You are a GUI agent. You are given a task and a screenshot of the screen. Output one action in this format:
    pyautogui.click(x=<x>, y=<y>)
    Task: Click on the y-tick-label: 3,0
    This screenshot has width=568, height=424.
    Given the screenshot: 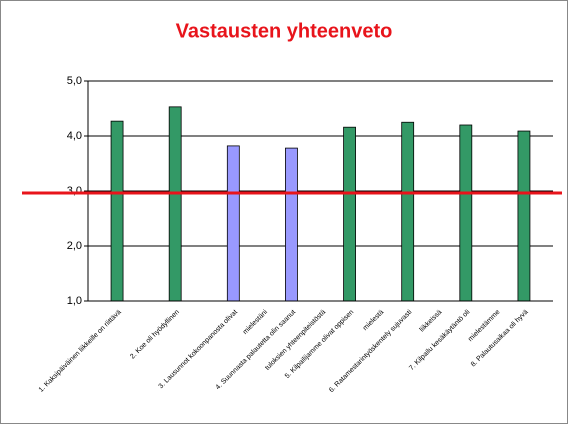 What is the action you would take?
    pyautogui.click(x=74, y=191)
    